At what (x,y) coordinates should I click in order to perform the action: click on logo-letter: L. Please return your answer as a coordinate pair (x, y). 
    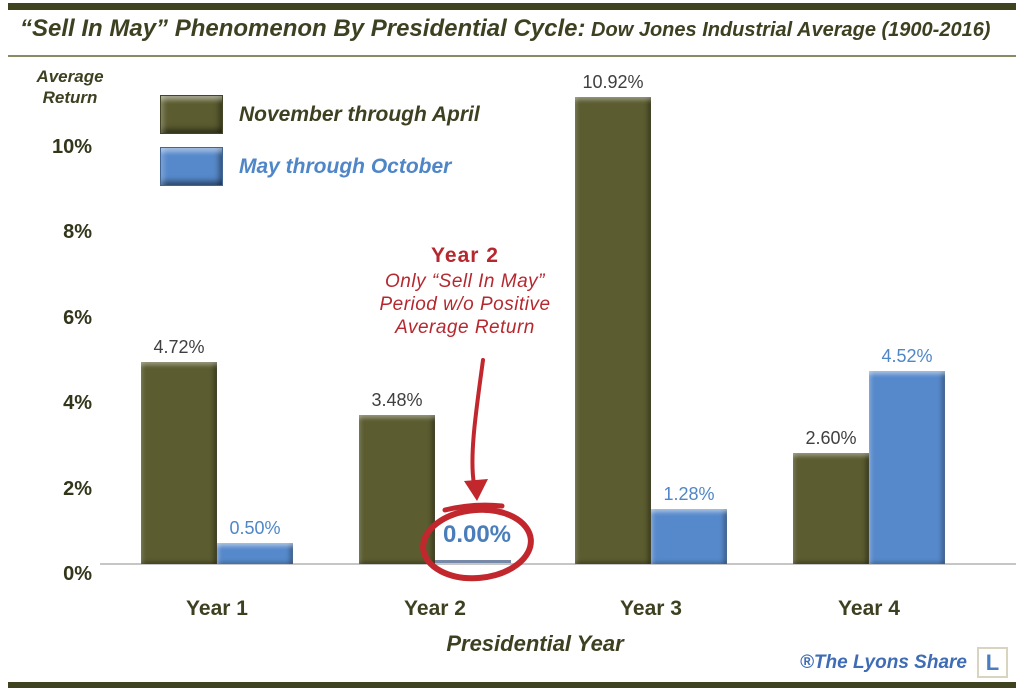
    Looking at the image, I should click on (992, 662).